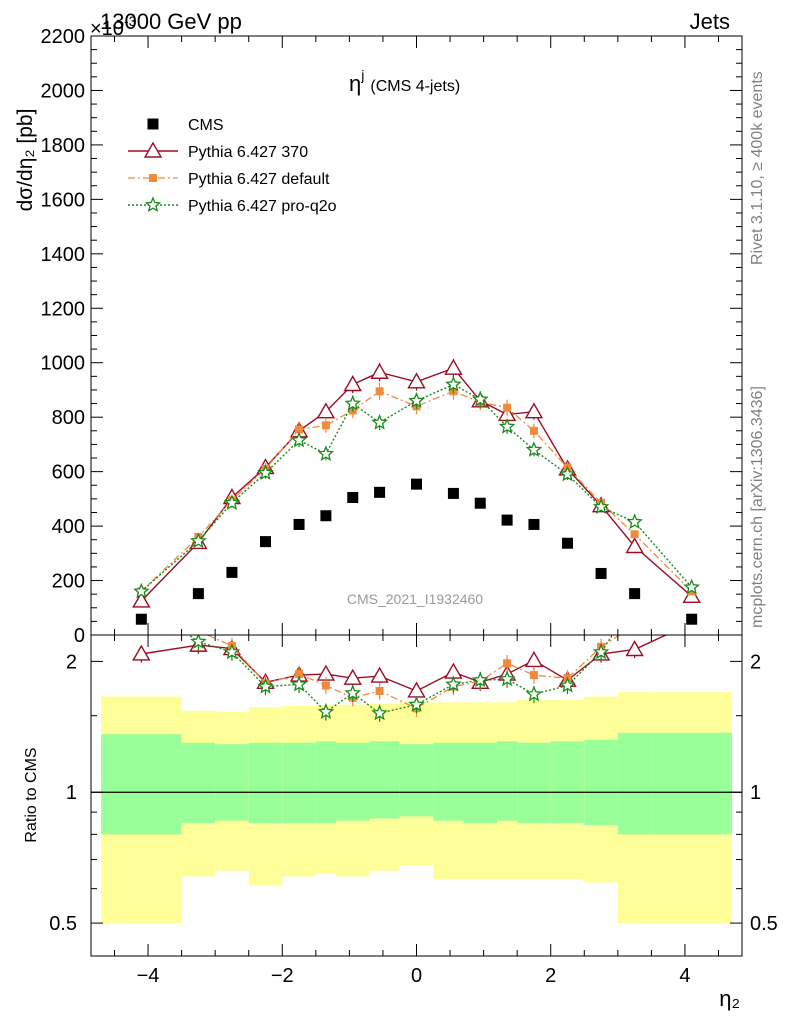 The image size is (786, 1024). What do you see at coordinates (130, 21) in the screenshot?
I see `y-multiplier-exp: -3` at bounding box center [130, 21].